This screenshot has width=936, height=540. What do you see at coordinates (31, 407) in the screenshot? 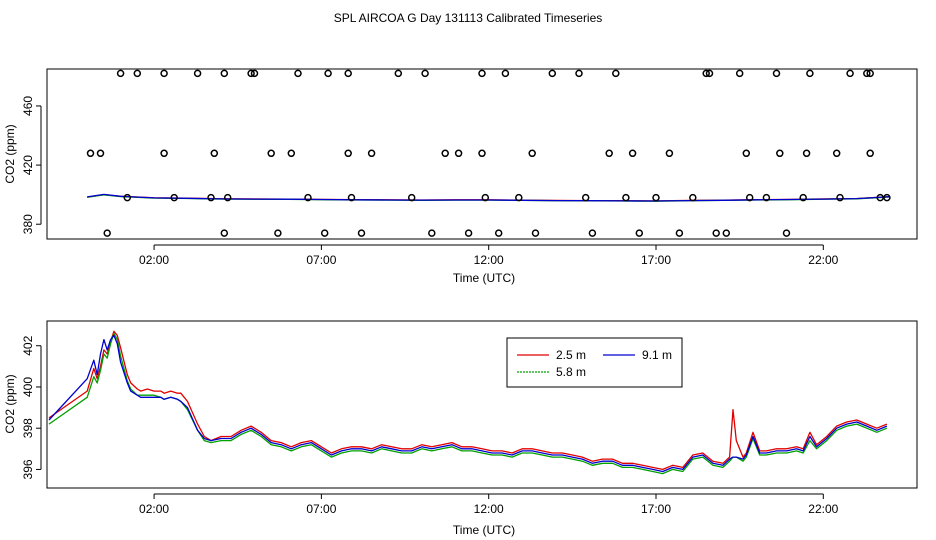
I see `bottom-y-axis: 396 398 400 402` at bounding box center [31, 407].